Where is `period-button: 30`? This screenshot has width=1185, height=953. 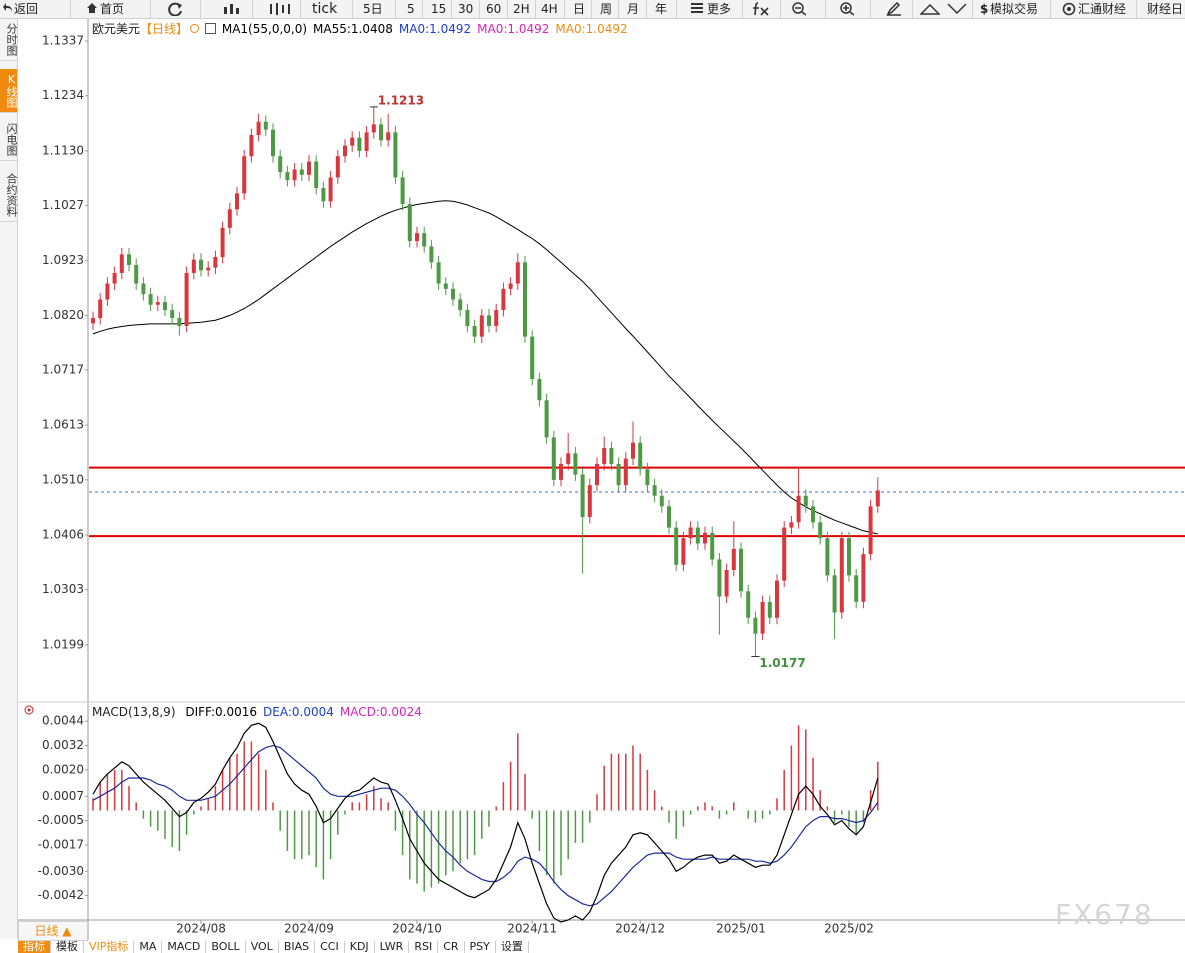
period-button: 30 is located at coordinates (466, 9).